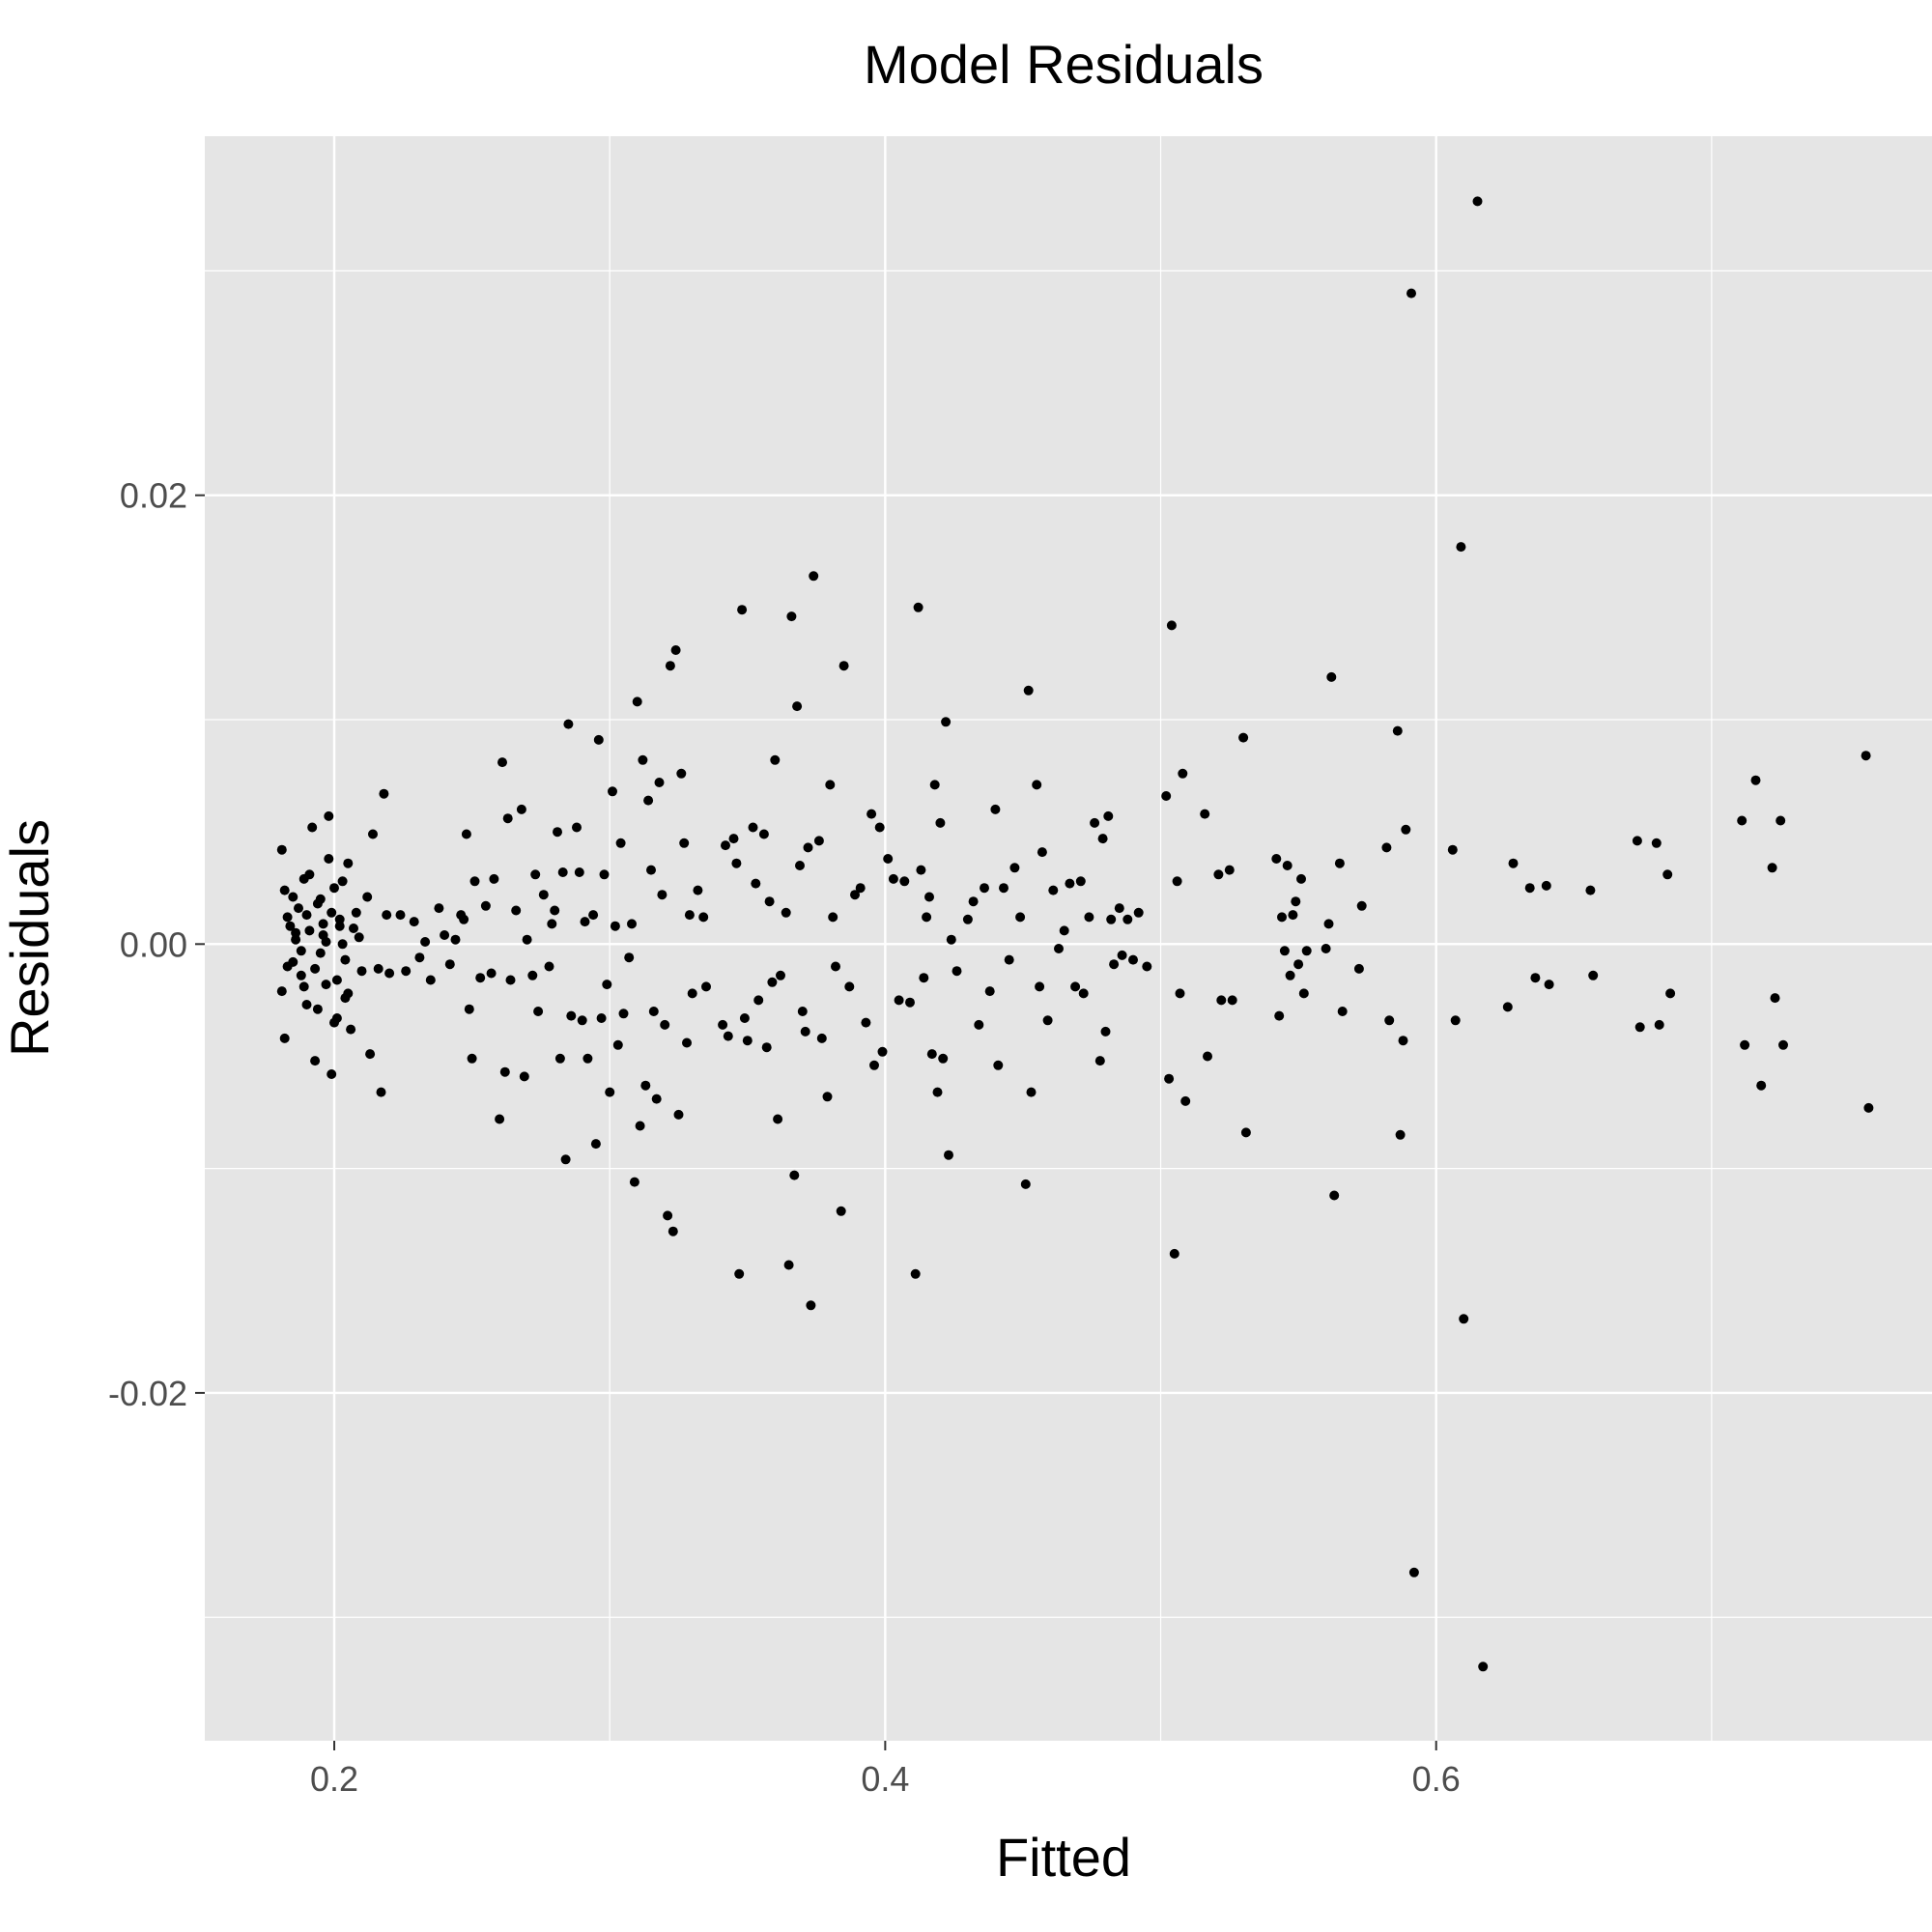  I want to click on x-tick-label: 0.4, so click(885, 1779).